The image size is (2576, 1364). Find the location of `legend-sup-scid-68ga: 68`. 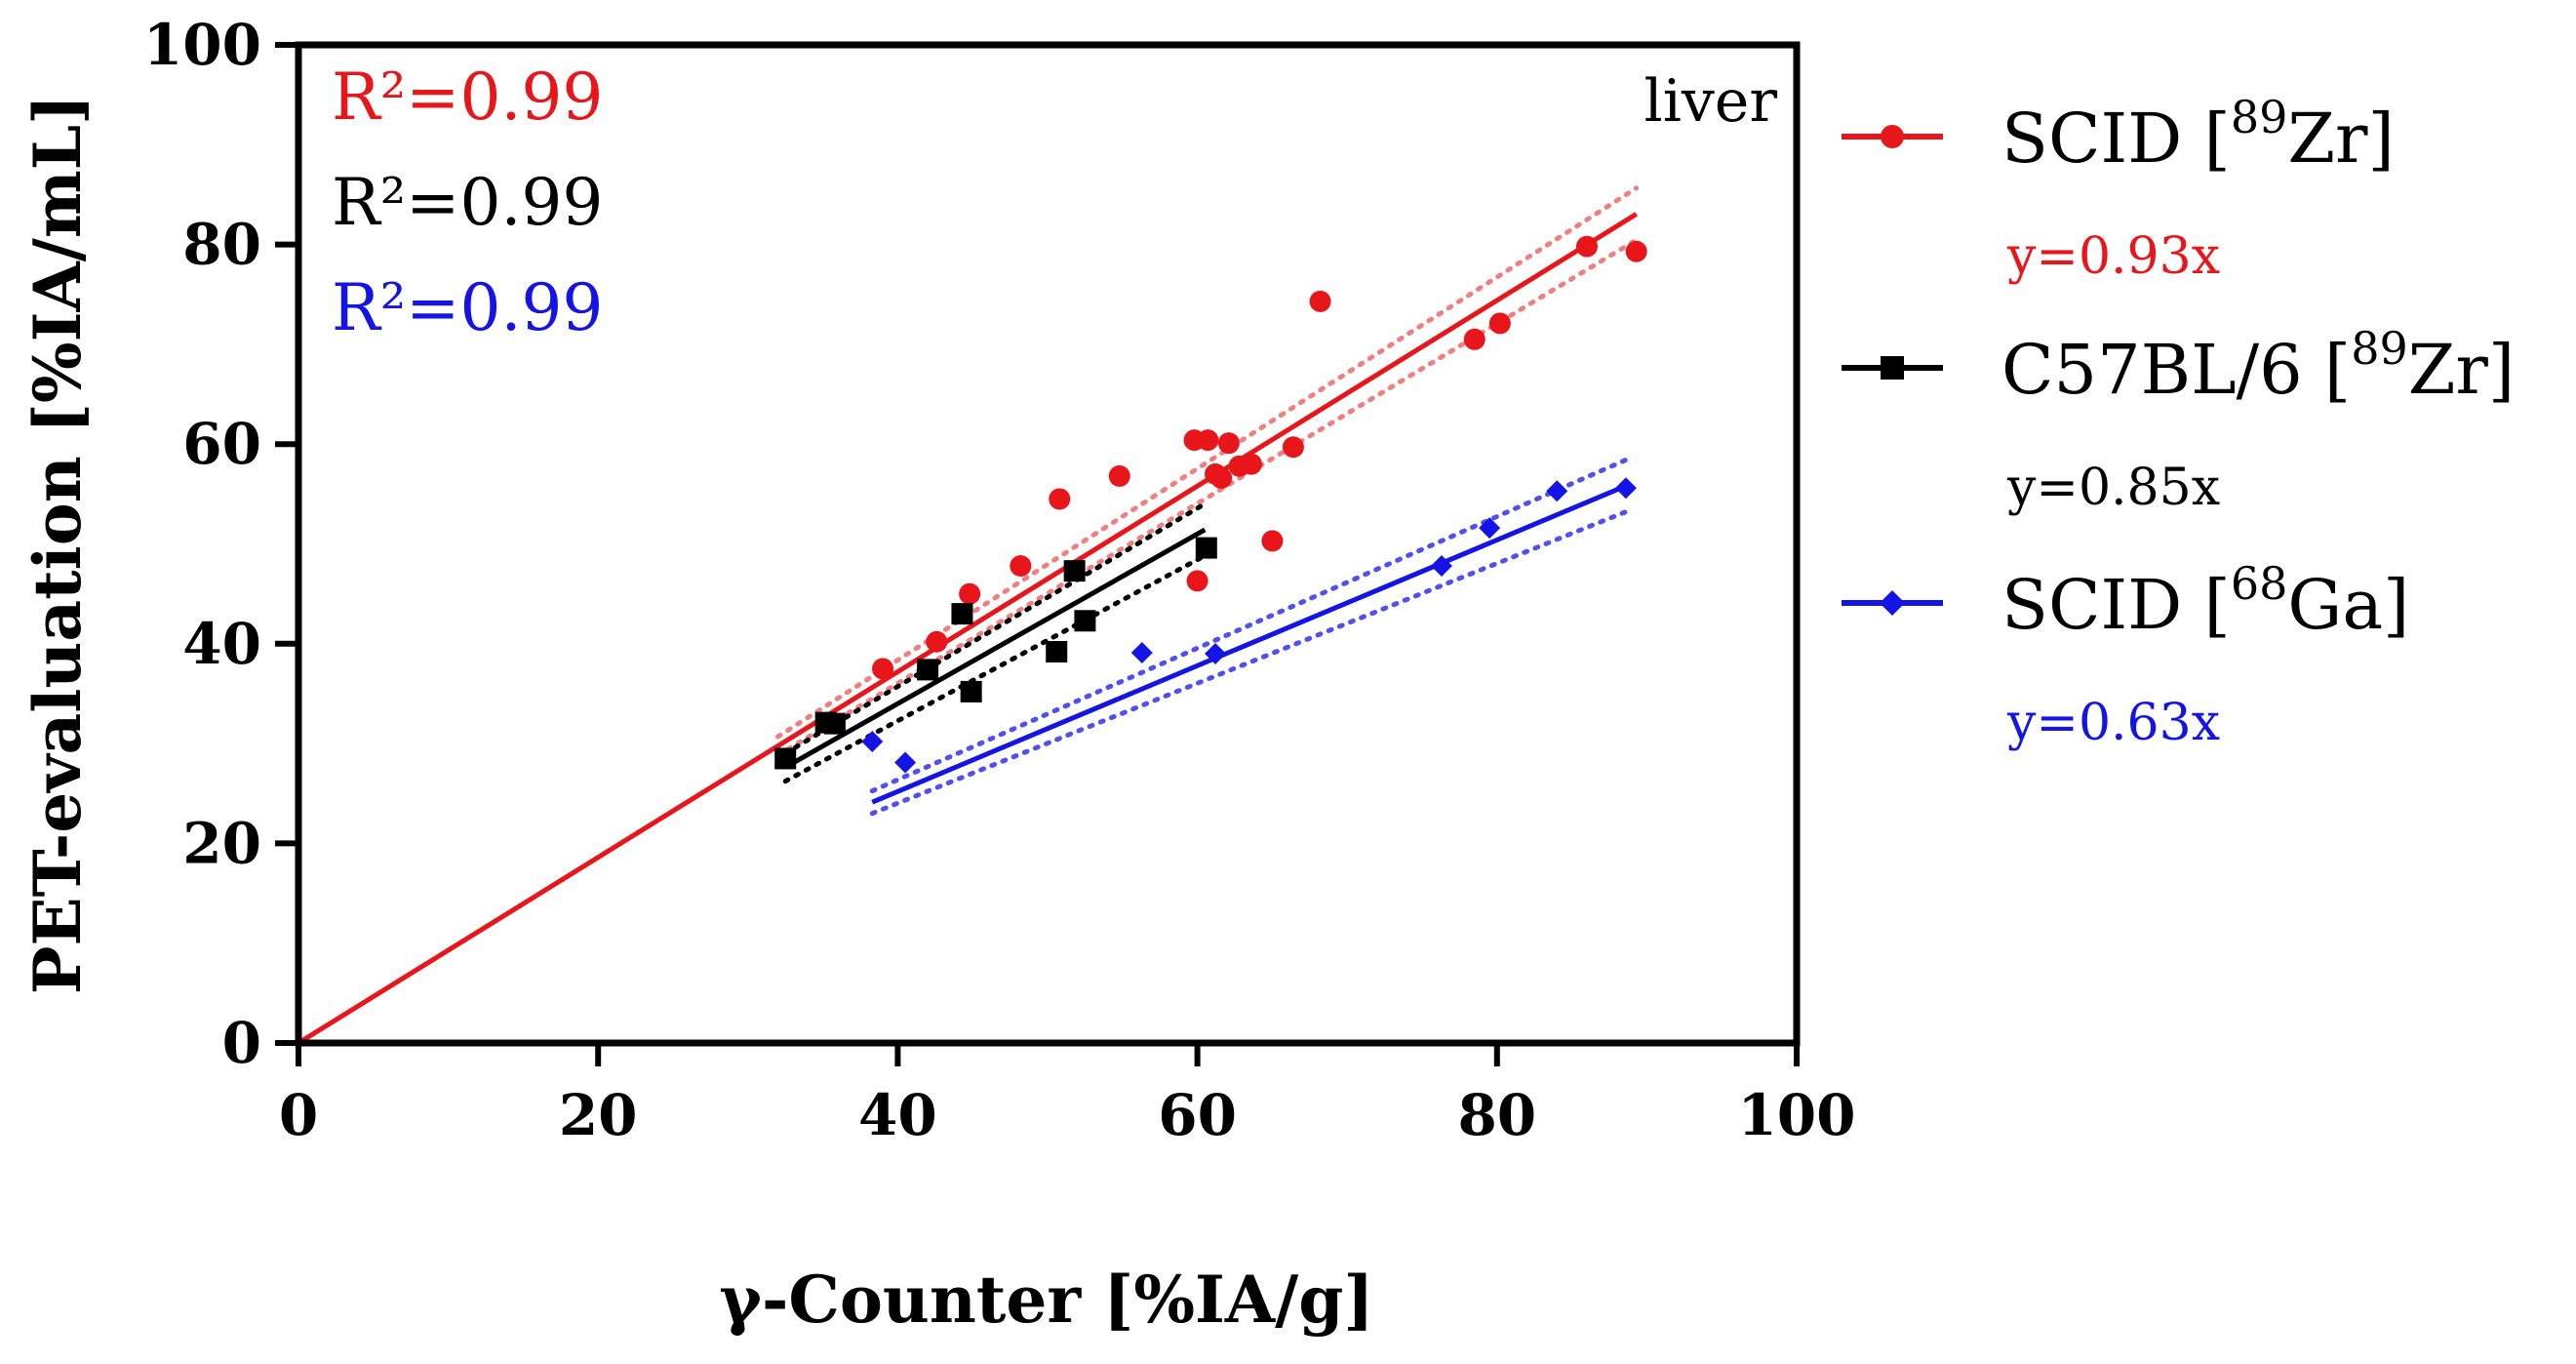

legend-sup-scid-68ga: 68 is located at coordinates (2259, 583).